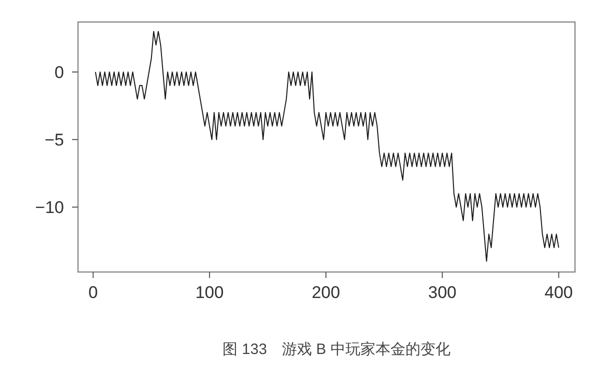 The image size is (591, 374). What do you see at coordinates (49, 208) in the screenshot?
I see `y-tick-label: −10` at bounding box center [49, 208].